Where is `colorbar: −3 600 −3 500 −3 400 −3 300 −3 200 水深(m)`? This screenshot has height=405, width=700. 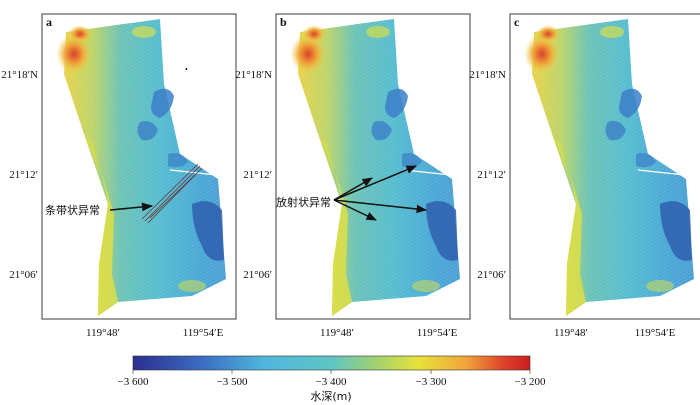 colorbar: −3 600 −3 500 −3 400 −3 300 −3 200 水深(m) is located at coordinates (332, 379).